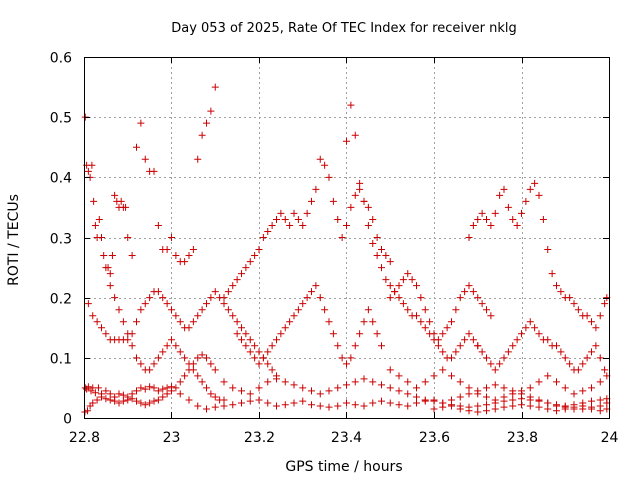  What do you see at coordinates (84, 438) in the screenshot?
I see `x-tick-label: 22.8` at bounding box center [84, 438].